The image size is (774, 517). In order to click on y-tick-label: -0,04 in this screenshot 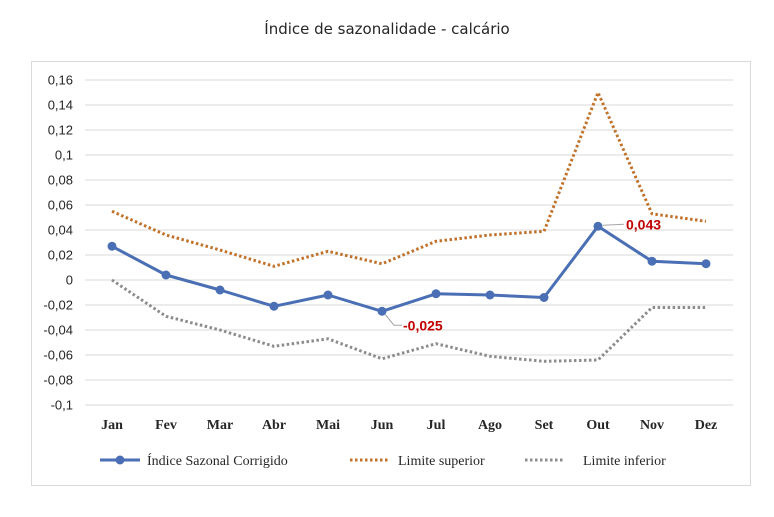, I will do `click(58, 330)`.